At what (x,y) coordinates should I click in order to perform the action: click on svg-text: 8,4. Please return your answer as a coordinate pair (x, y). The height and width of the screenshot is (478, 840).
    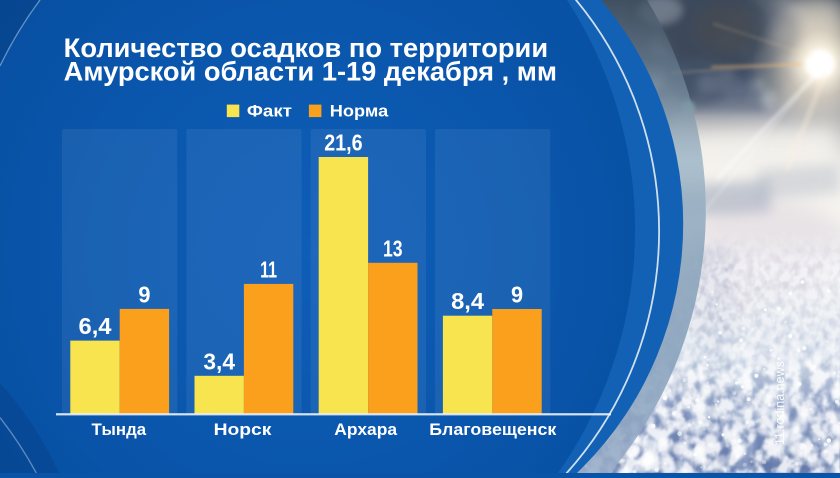
    Looking at the image, I should click on (467, 301).